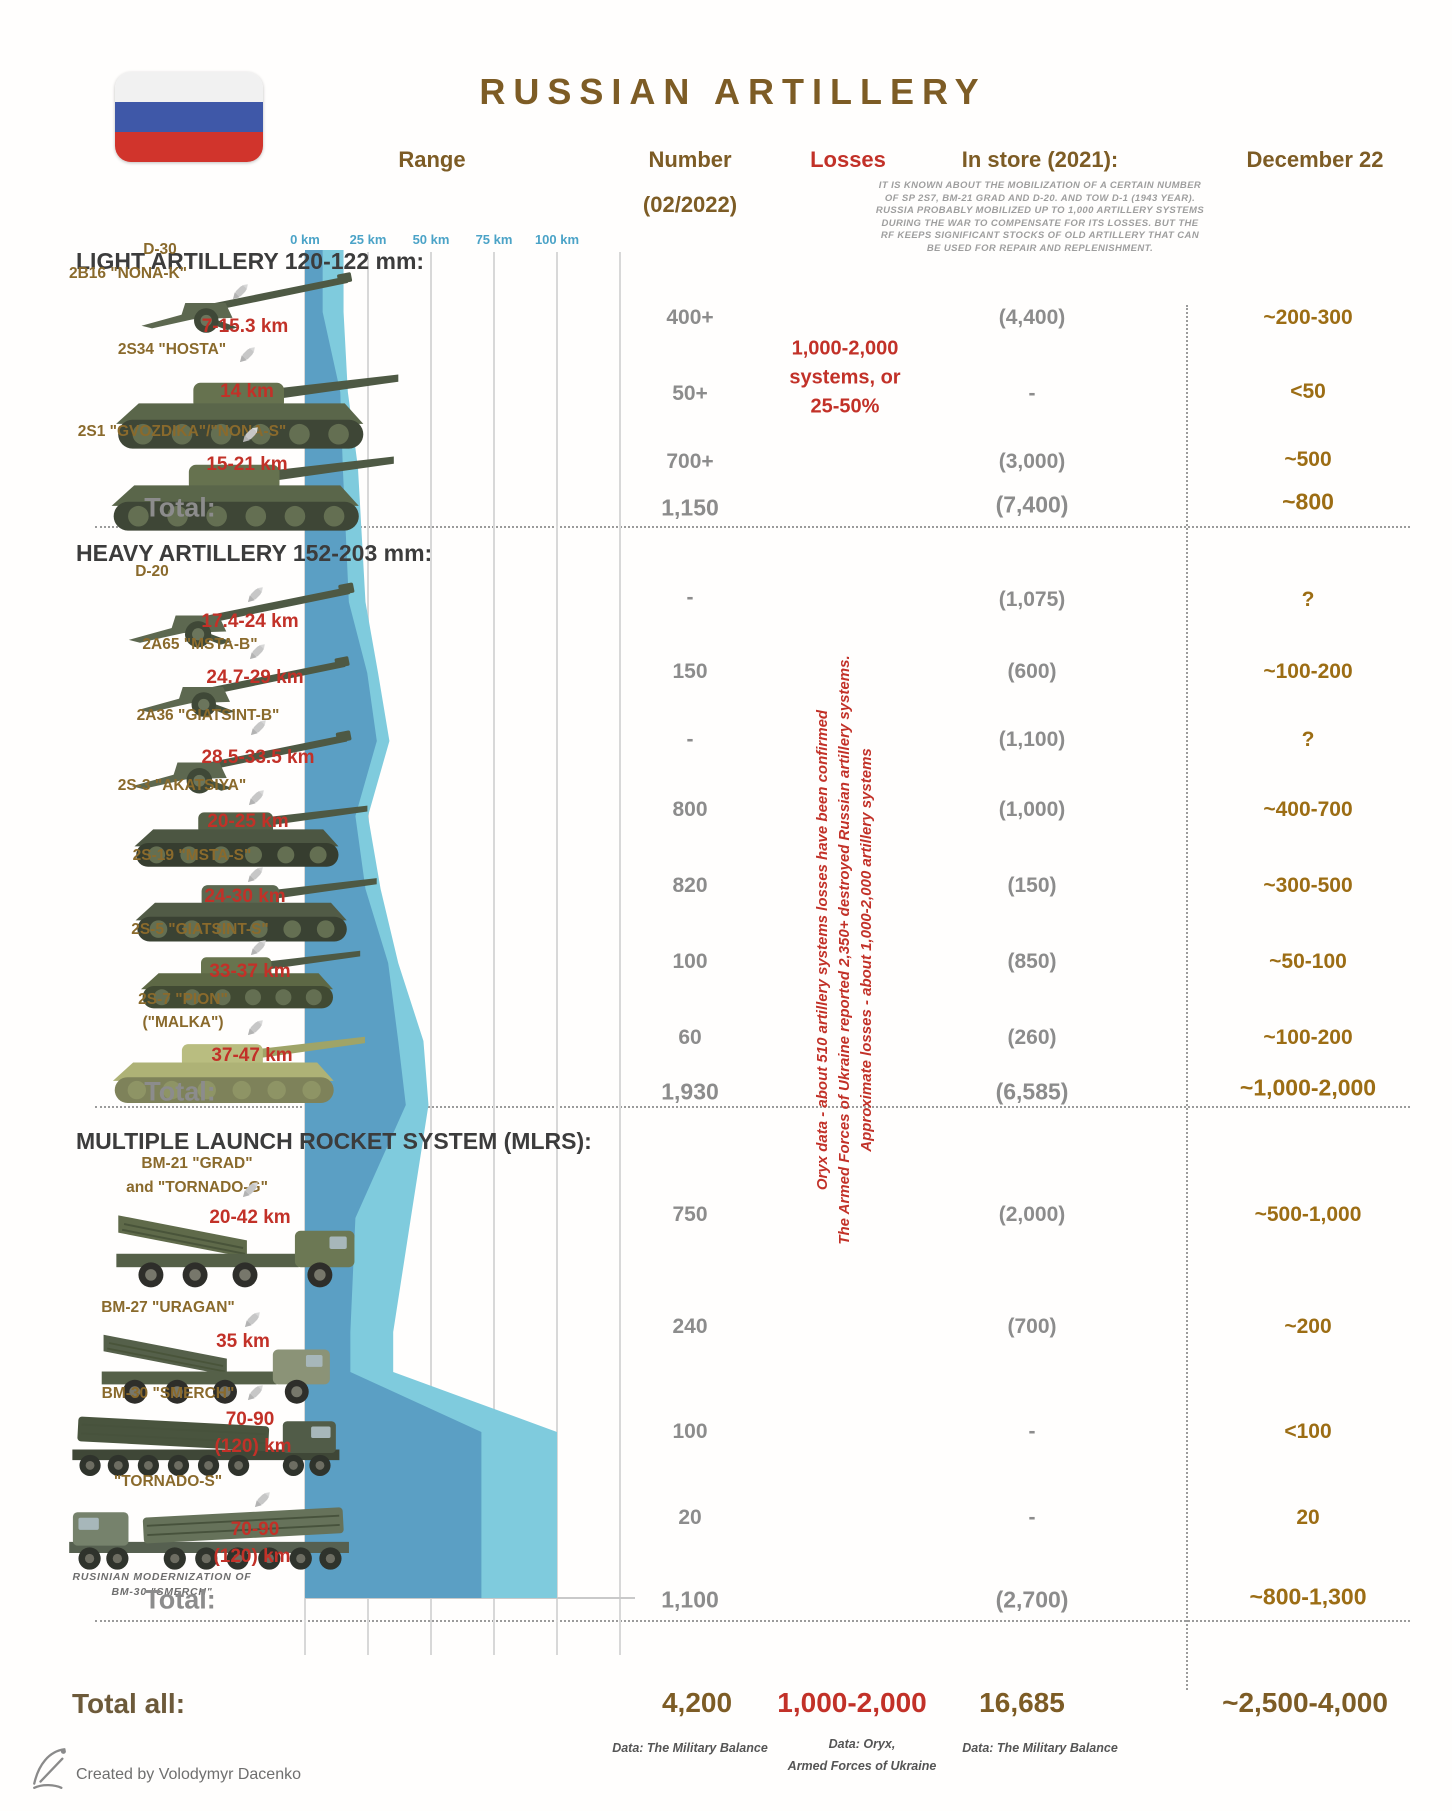 The image size is (1452, 1811). I want to click on december-d30: ~200-300, so click(1308, 317).